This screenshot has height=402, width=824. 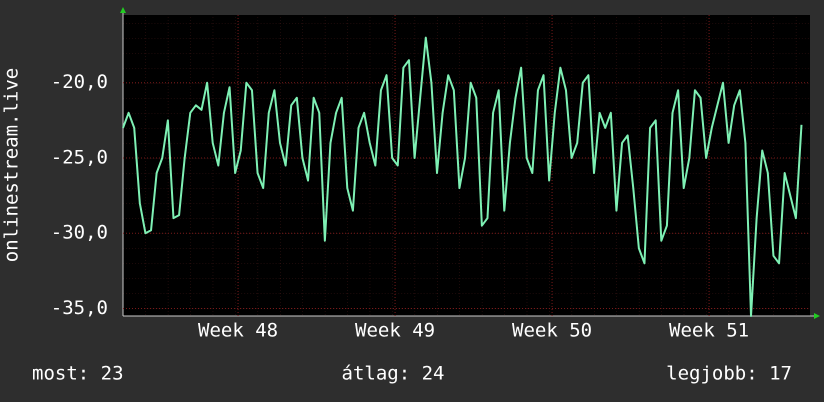 I want to click on footer-right: legjobb: 17, so click(x=729, y=374).